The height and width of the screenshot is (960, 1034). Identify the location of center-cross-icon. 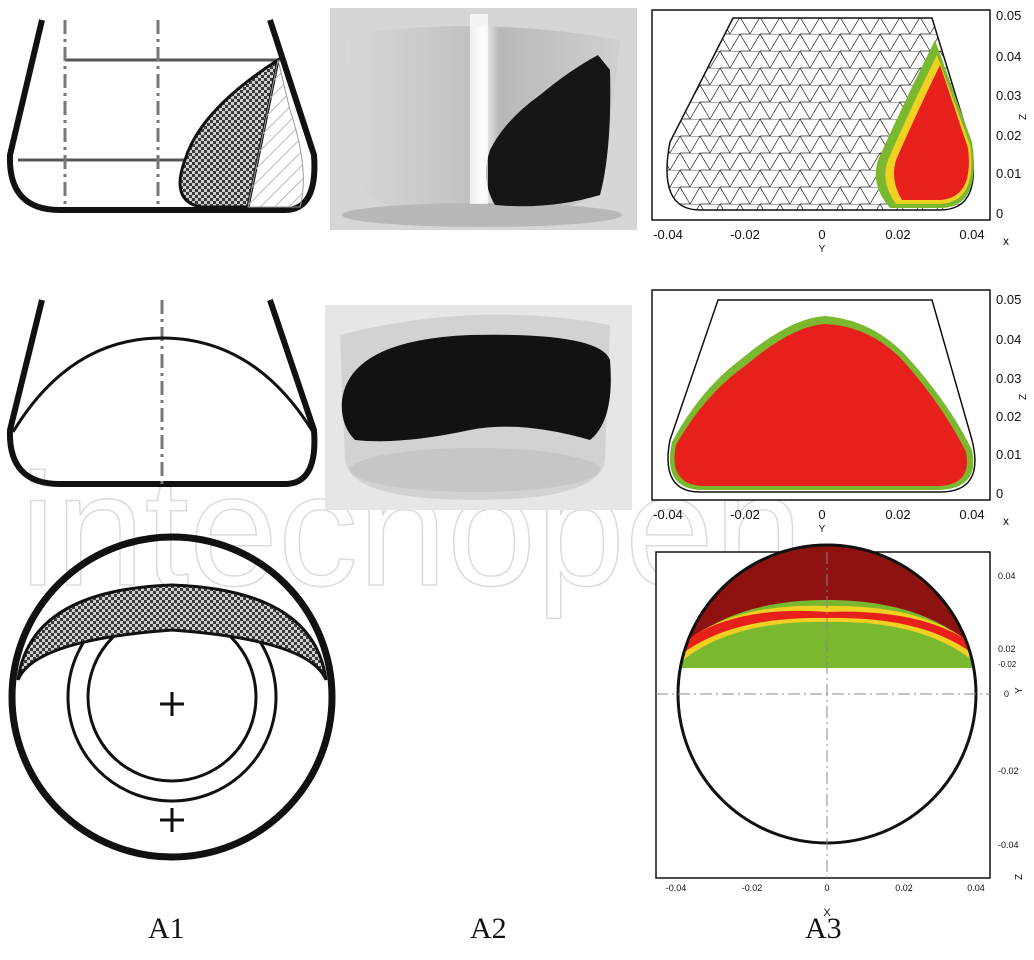
(172, 704).